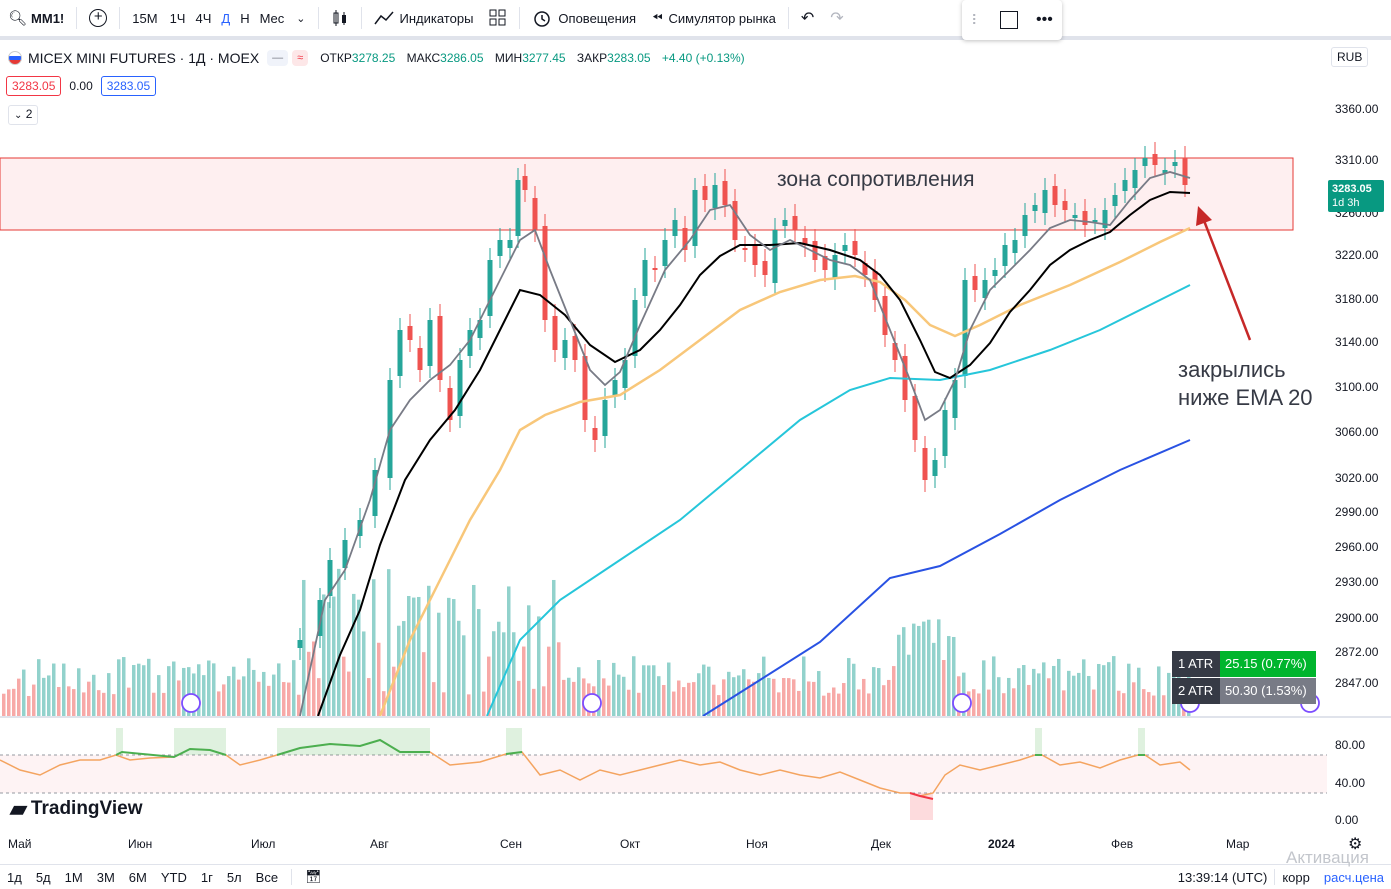  What do you see at coordinates (647, 194) in the screenshot?
I see `resistance-zone` at bounding box center [647, 194].